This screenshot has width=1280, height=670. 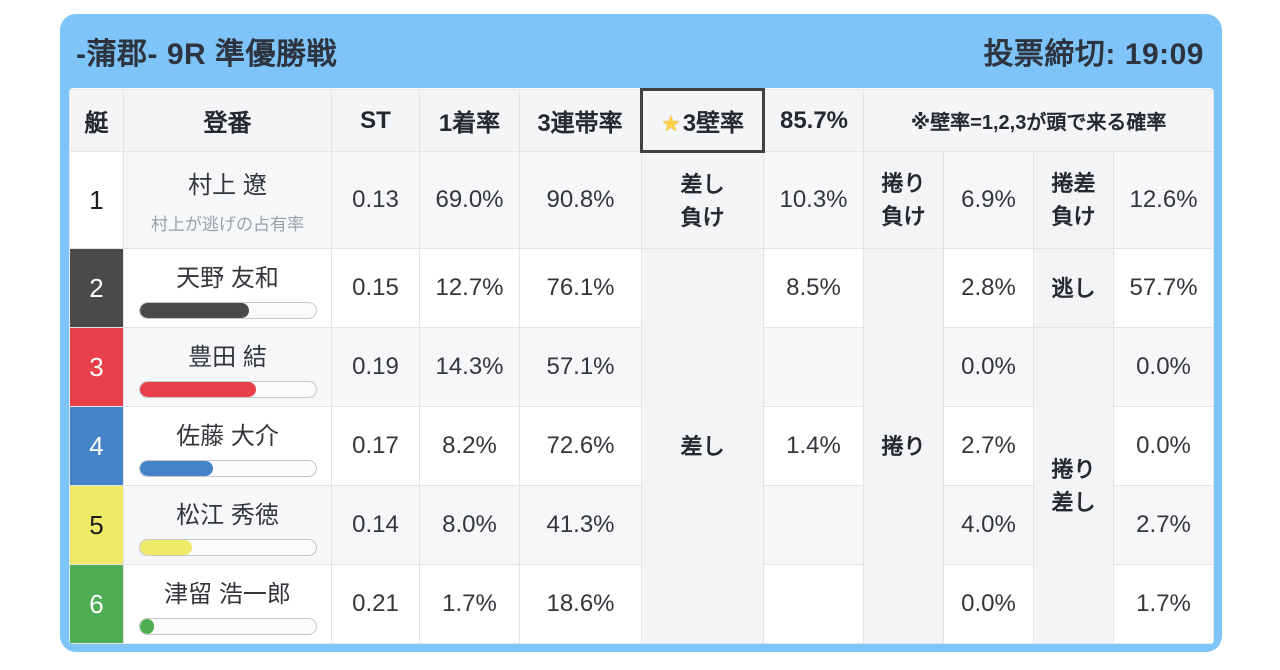 I want to click on wall-rate-header-button: ★3壁率, so click(x=702, y=120).